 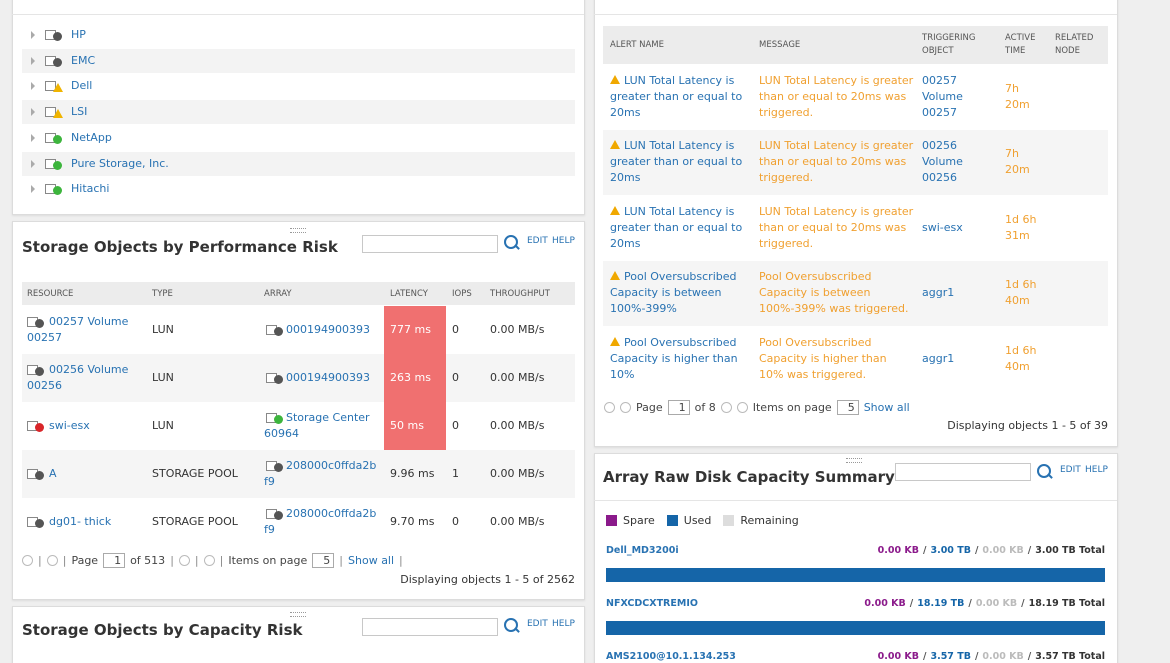 I want to click on array-link: Storage Center 60964, so click(x=317, y=425).